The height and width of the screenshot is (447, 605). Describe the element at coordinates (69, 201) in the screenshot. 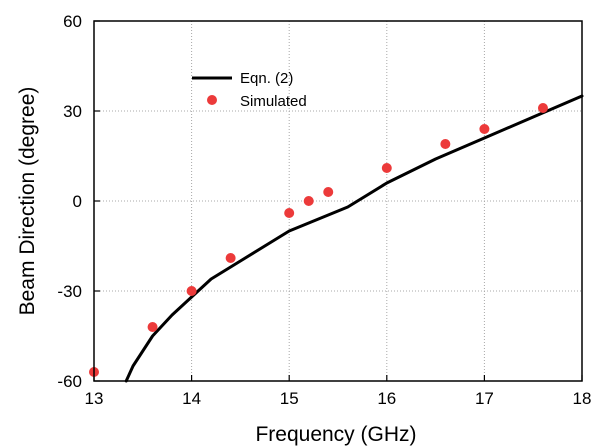

I see `y-tick-labels: -60 -30 0 30 60` at that location.